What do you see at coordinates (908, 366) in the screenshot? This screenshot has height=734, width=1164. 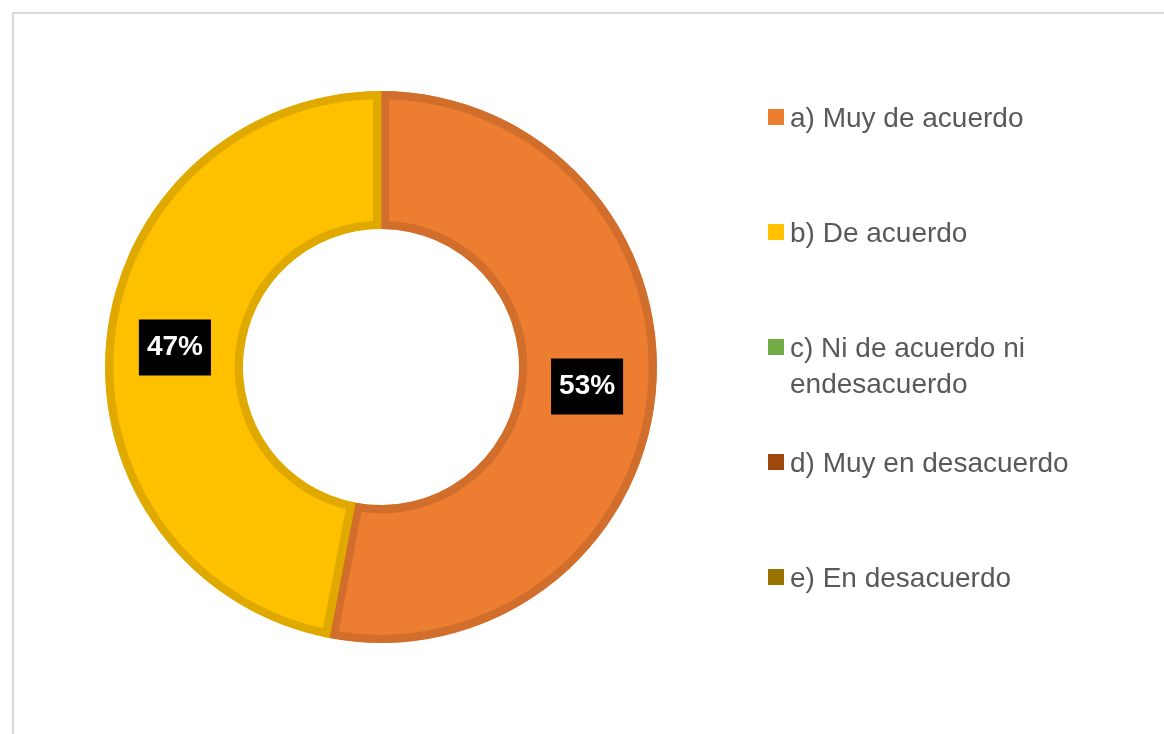 I see `legend-label: c) Ni de acuerdo ni endesacuerdo` at bounding box center [908, 366].